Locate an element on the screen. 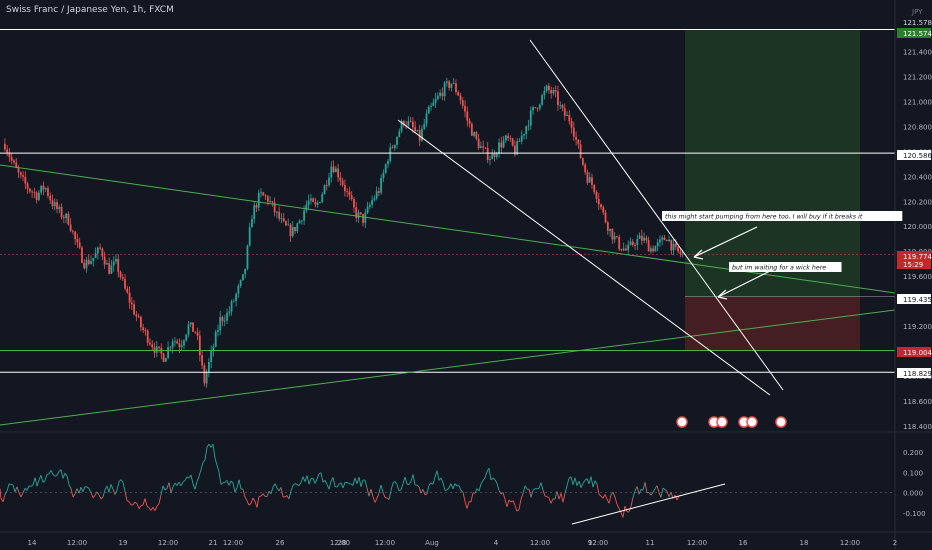 Image resolution: width=932 pixels, height=550 pixels. price-tick-label: 119.200 is located at coordinates (917, 327).